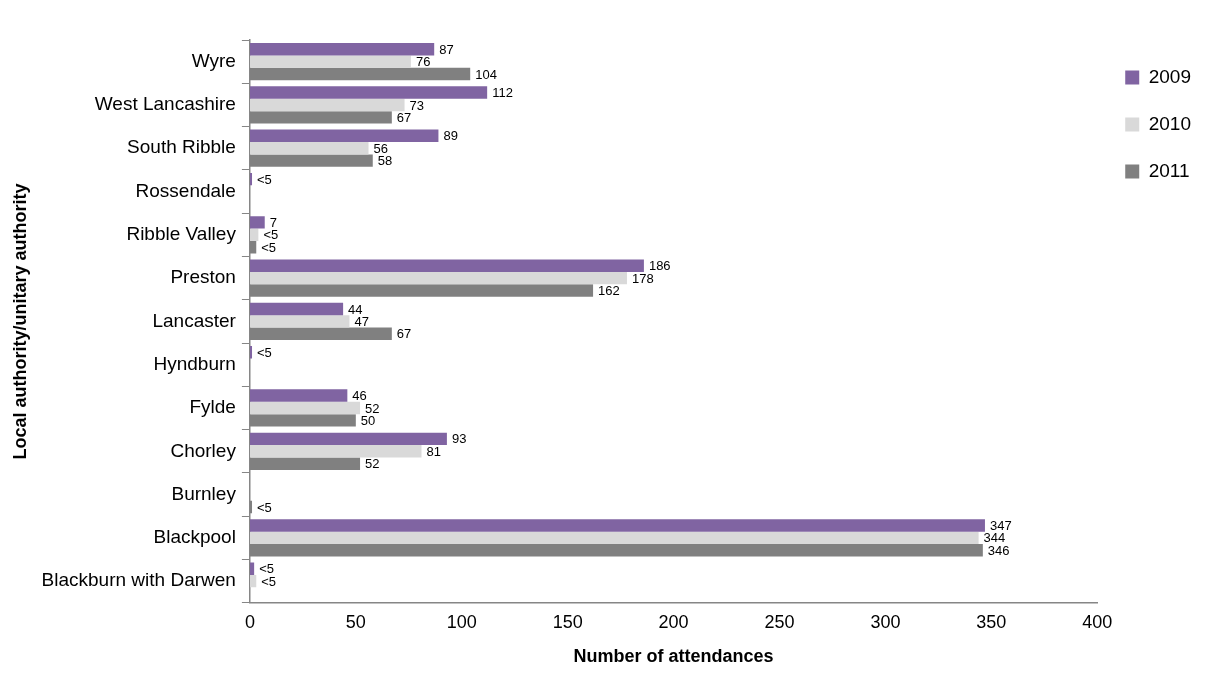 This screenshot has height=680, width=1221. What do you see at coordinates (1170, 123) in the screenshot?
I see `legend-label: 2010` at bounding box center [1170, 123].